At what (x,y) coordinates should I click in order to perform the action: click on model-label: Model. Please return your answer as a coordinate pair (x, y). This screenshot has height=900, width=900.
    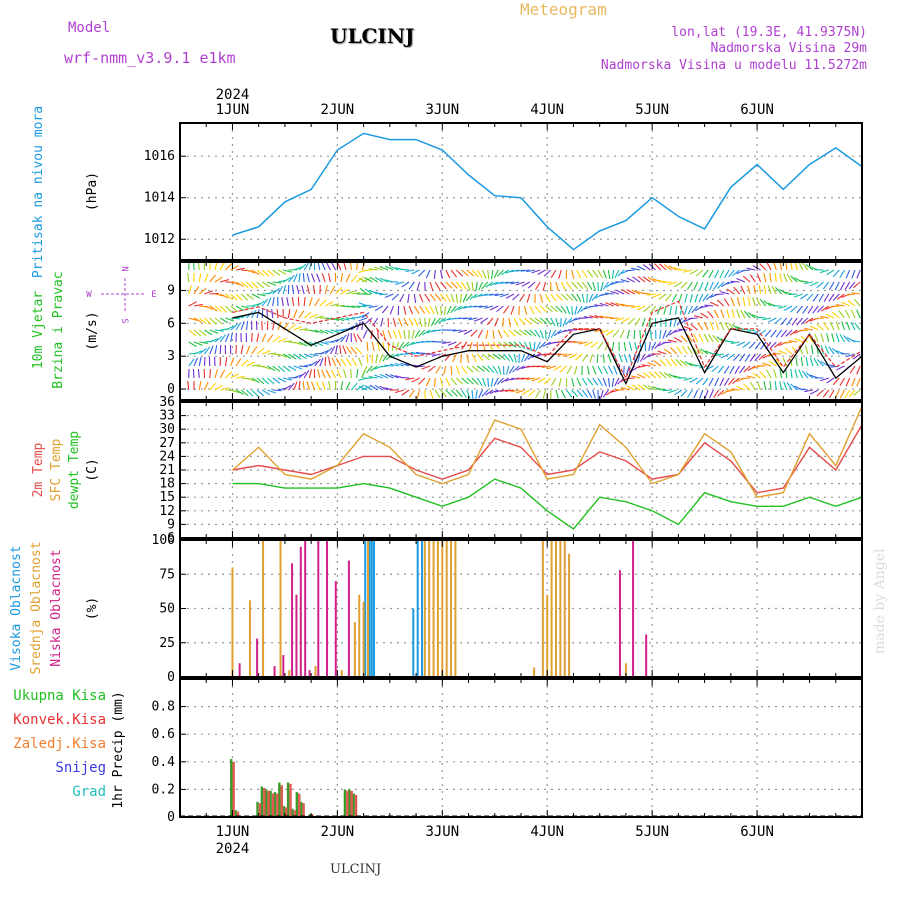
    Looking at the image, I should click on (89, 28).